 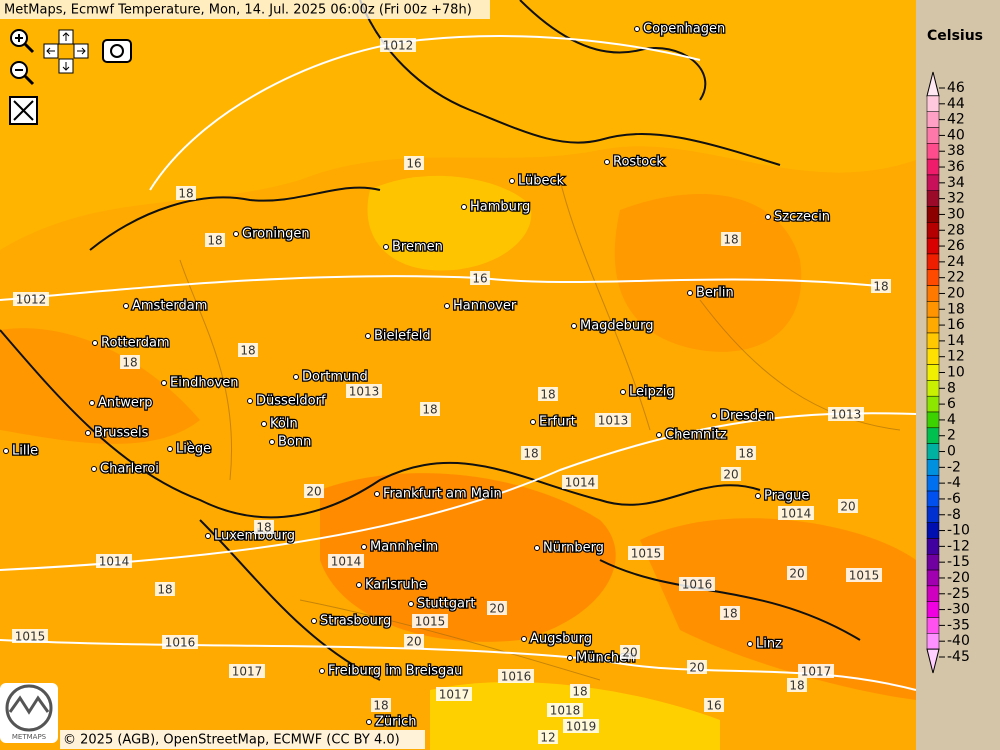 I want to click on legend-label: 44, so click(x=956, y=104).